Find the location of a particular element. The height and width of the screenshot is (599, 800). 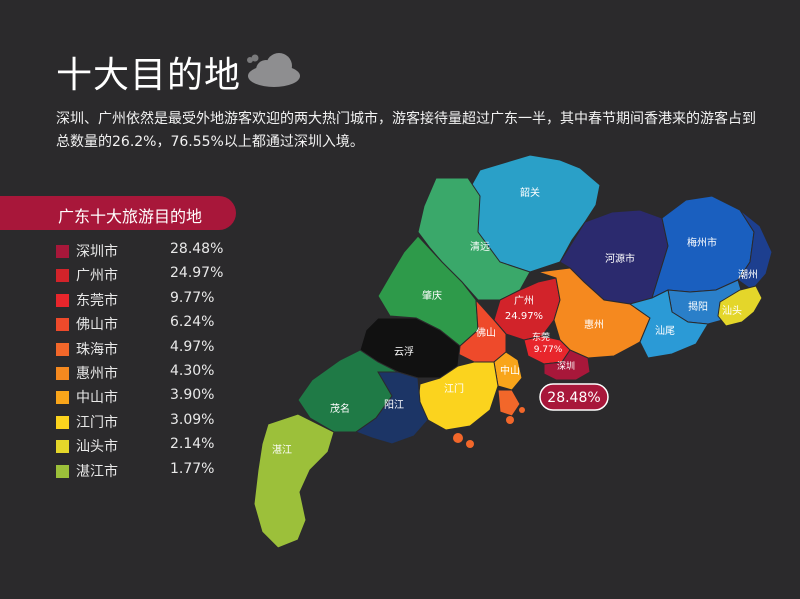

region-label-shantou: 汕头 is located at coordinates (732, 311).